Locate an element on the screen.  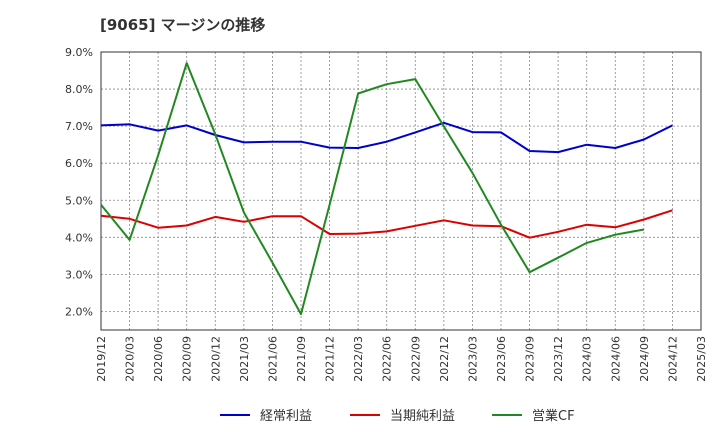
x-tick-label: 2020/03 is located at coordinates (130, 359).